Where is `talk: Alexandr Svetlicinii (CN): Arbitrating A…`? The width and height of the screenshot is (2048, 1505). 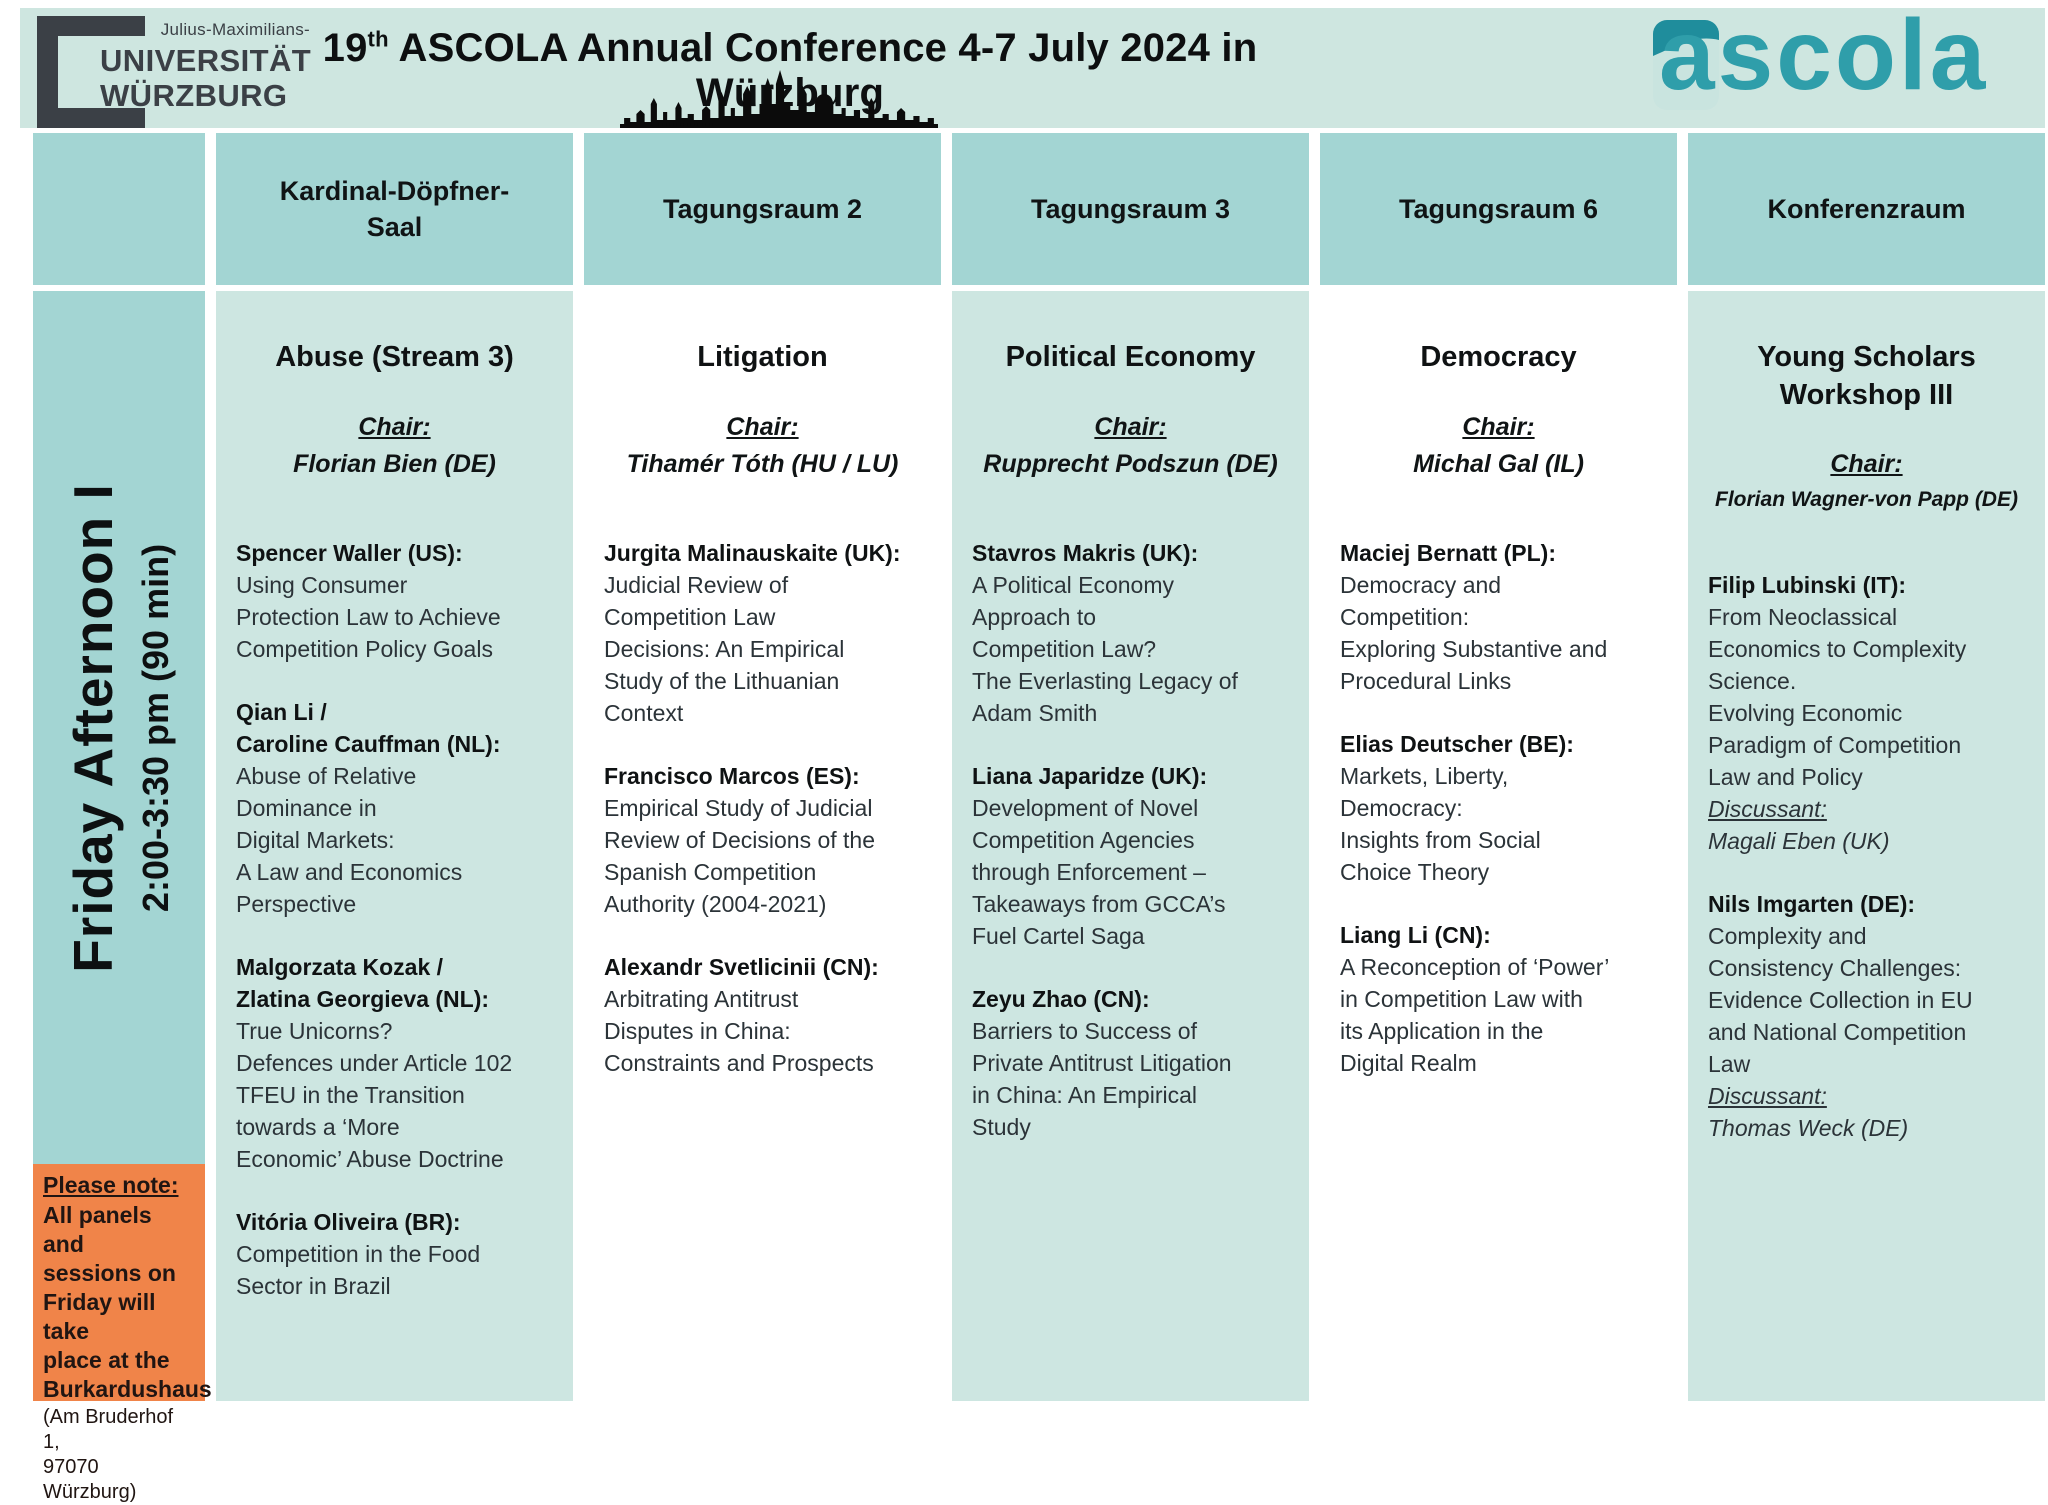
talk: Alexandr Svetlicinii (CN): Arbitrating A… is located at coordinates (762, 1015).